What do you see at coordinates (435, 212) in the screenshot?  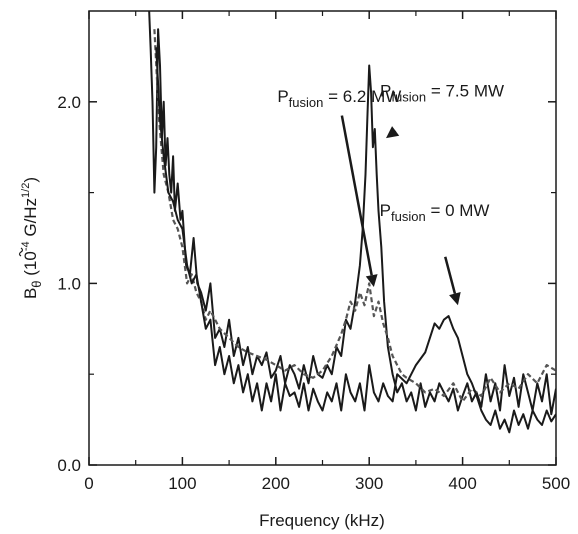 I see `annotation-label-3: Pfusion = 0 MW` at bounding box center [435, 212].